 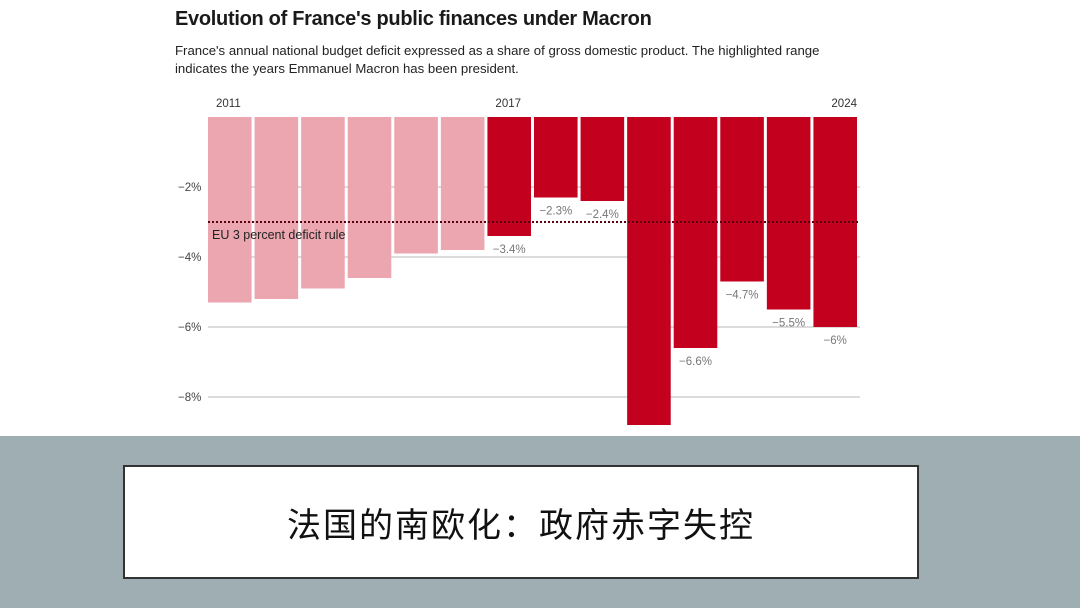 What do you see at coordinates (509, 176) in the screenshot?
I see `bar-2017` at bounding box center [509, 176].